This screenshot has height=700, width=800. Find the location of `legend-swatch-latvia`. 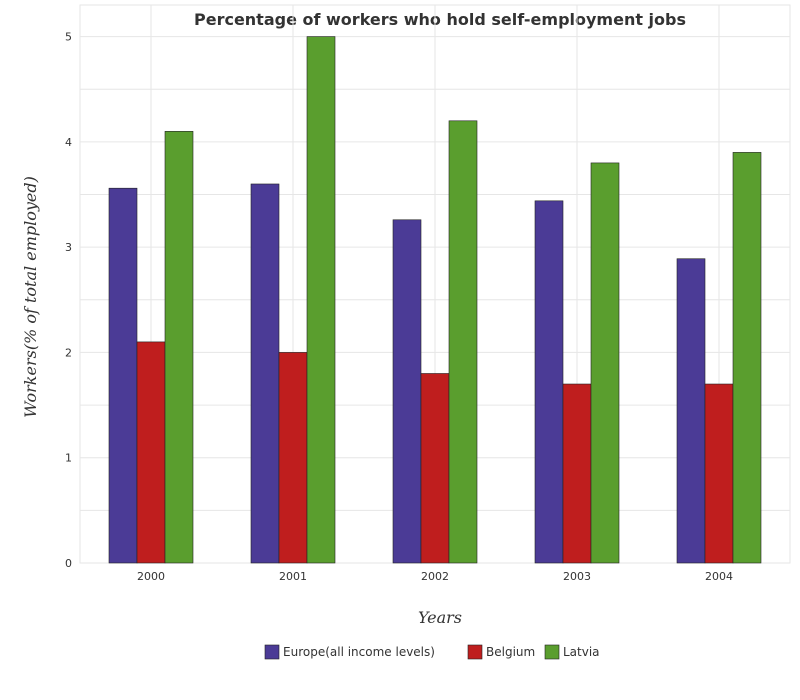

legend-swatch-latvia is located at coordinates (552, 652).